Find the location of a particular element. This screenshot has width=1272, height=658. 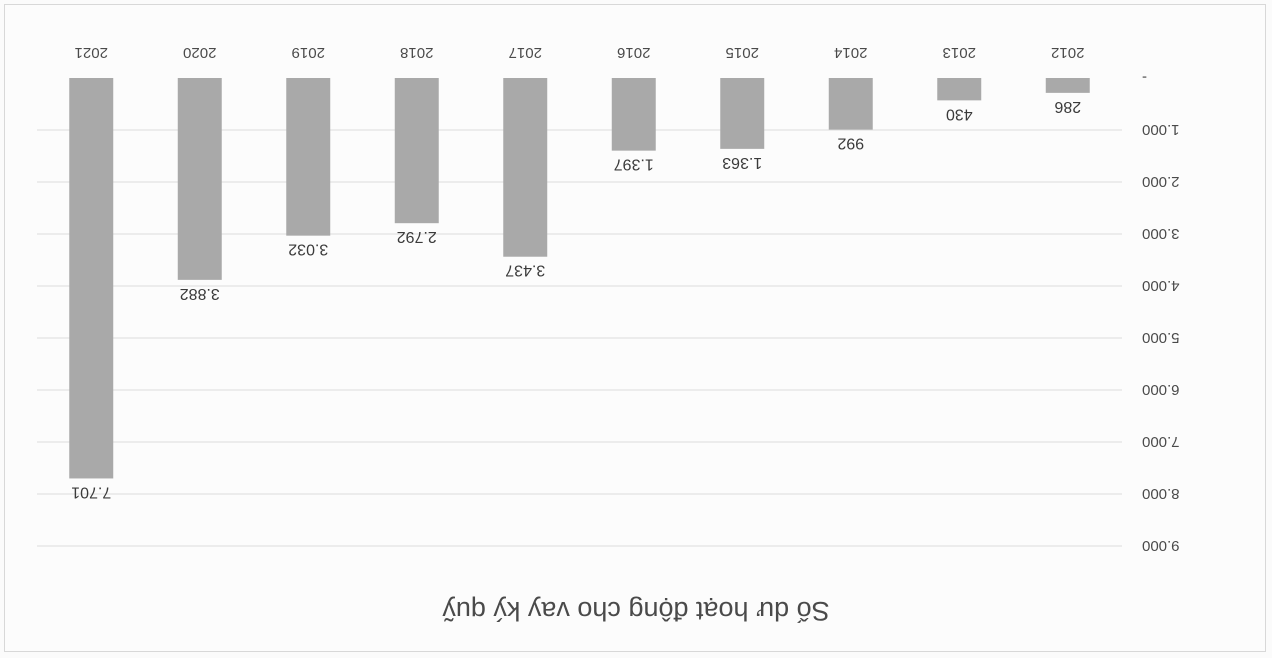

x-tick-label: 2021 is located at coordinates (91, 52).